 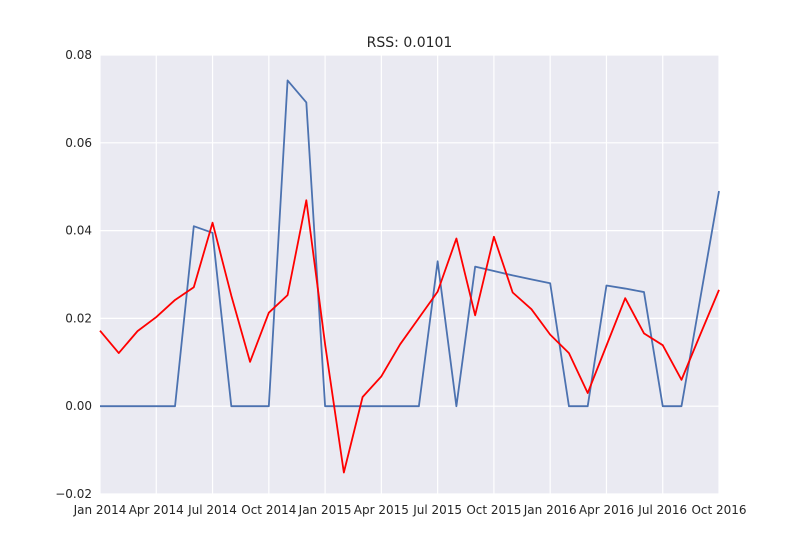 What do you see at coordinates (78, 55) in the screenshot?
I see `y-tick-label: 0.08` at bounding box center [78, 55].